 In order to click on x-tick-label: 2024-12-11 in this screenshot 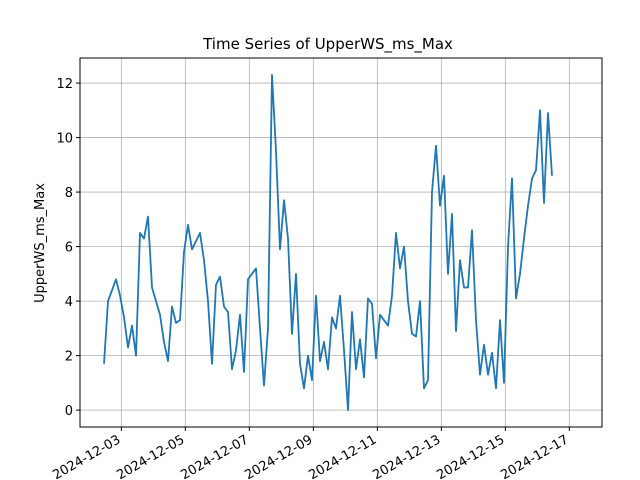, I will do `click(342, 456)`.